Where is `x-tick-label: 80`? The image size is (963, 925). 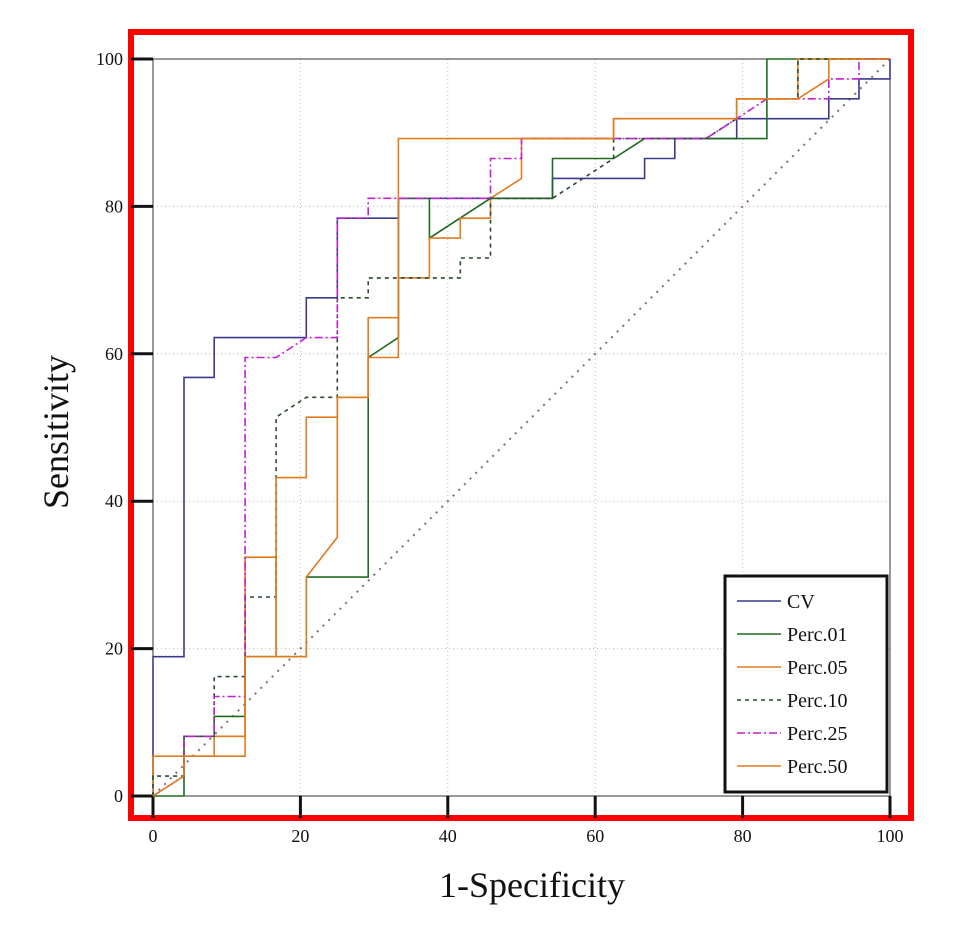
x-tick-label: 80 is located at coordinates (743, 836).